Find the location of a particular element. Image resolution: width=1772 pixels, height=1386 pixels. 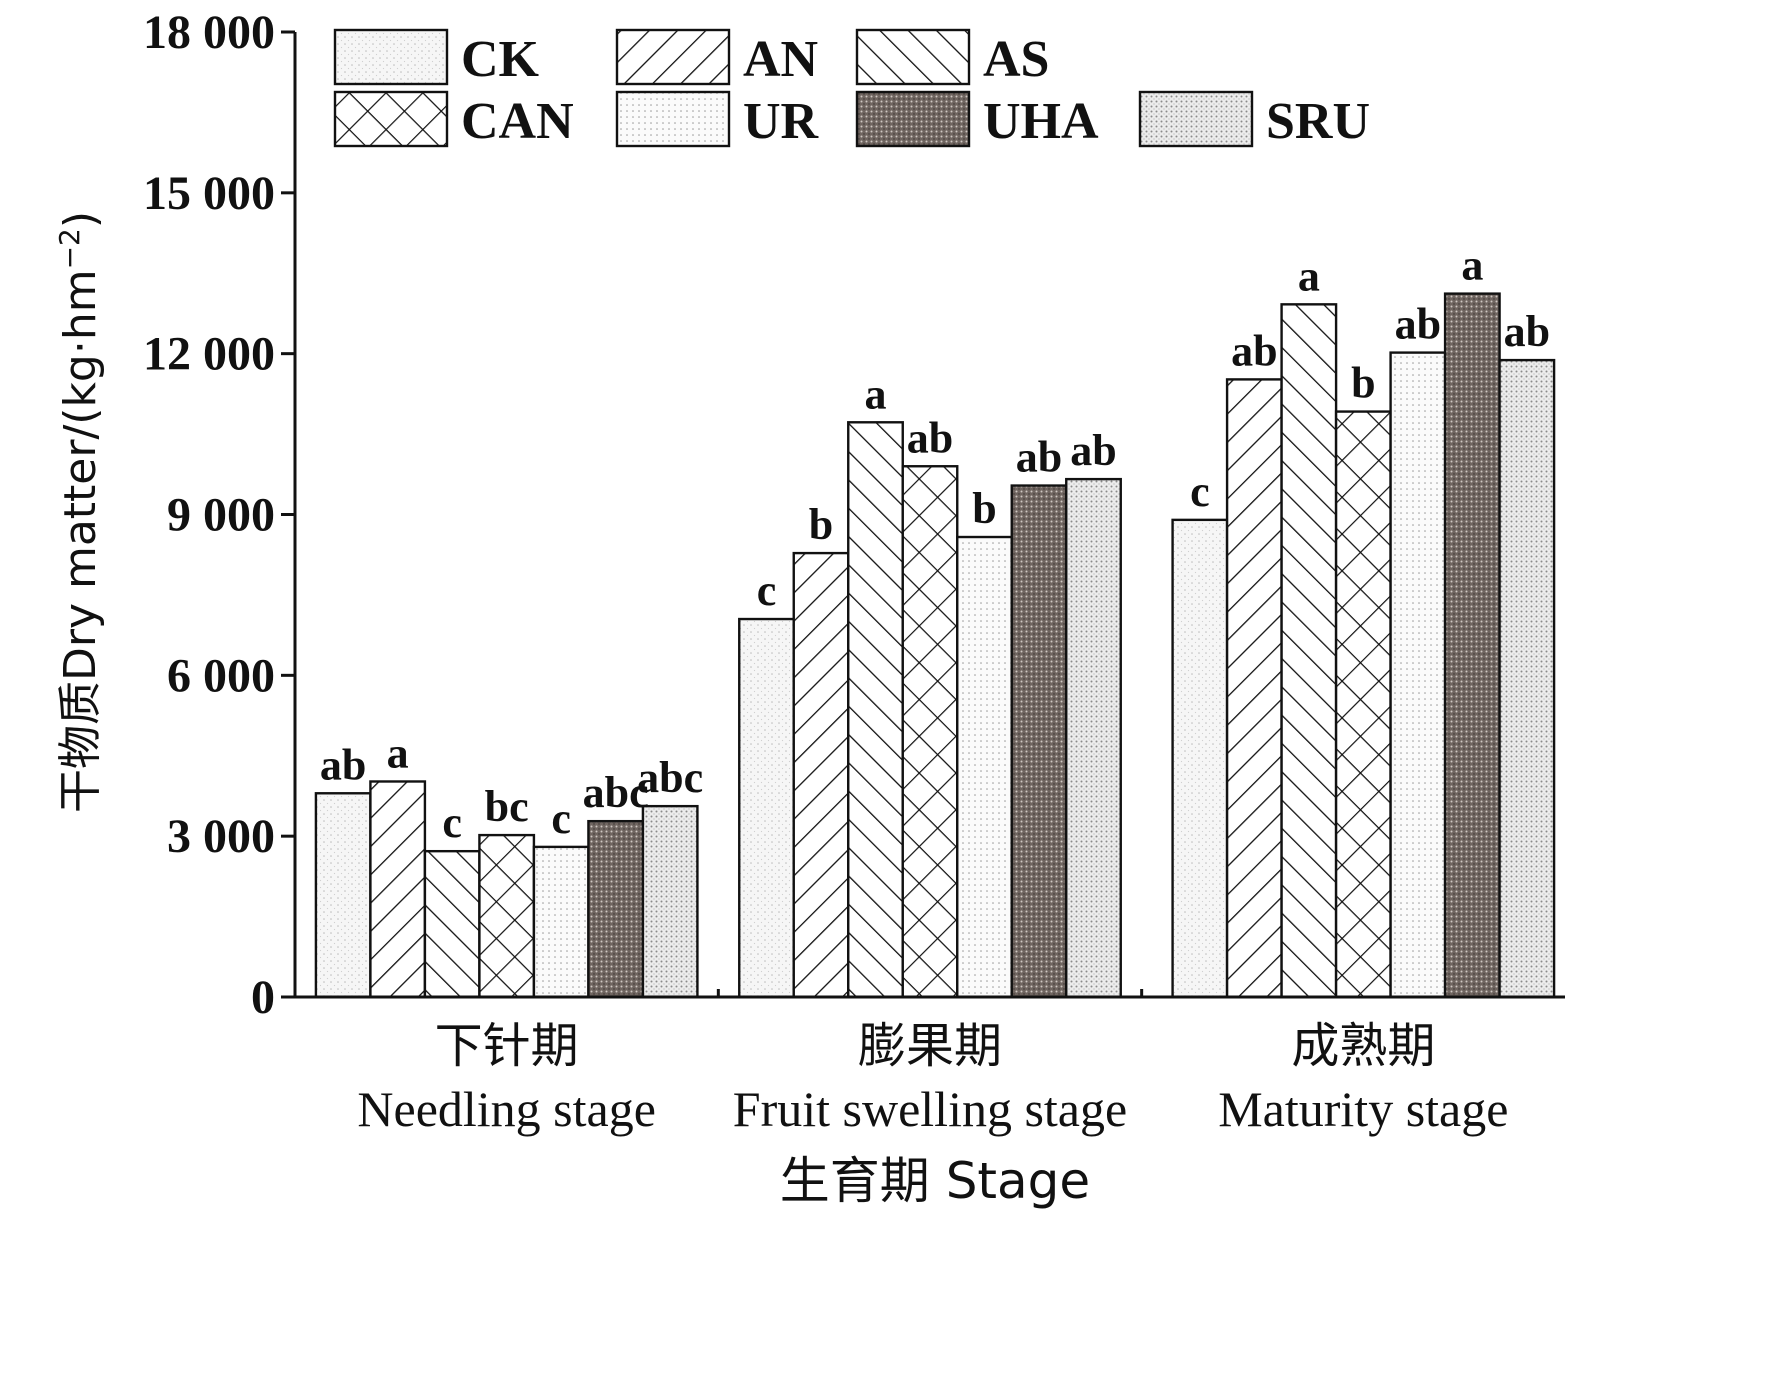

legend-item-uha: UHA is located at coordinates (977, 120).